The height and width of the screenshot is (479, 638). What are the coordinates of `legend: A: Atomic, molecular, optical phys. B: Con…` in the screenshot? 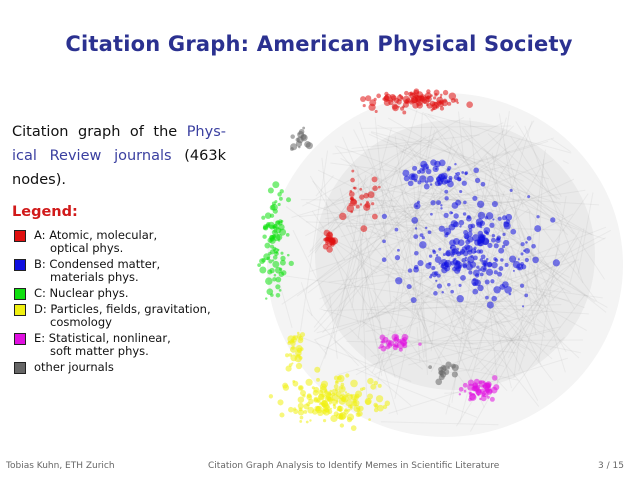 It's located at (121, 303).